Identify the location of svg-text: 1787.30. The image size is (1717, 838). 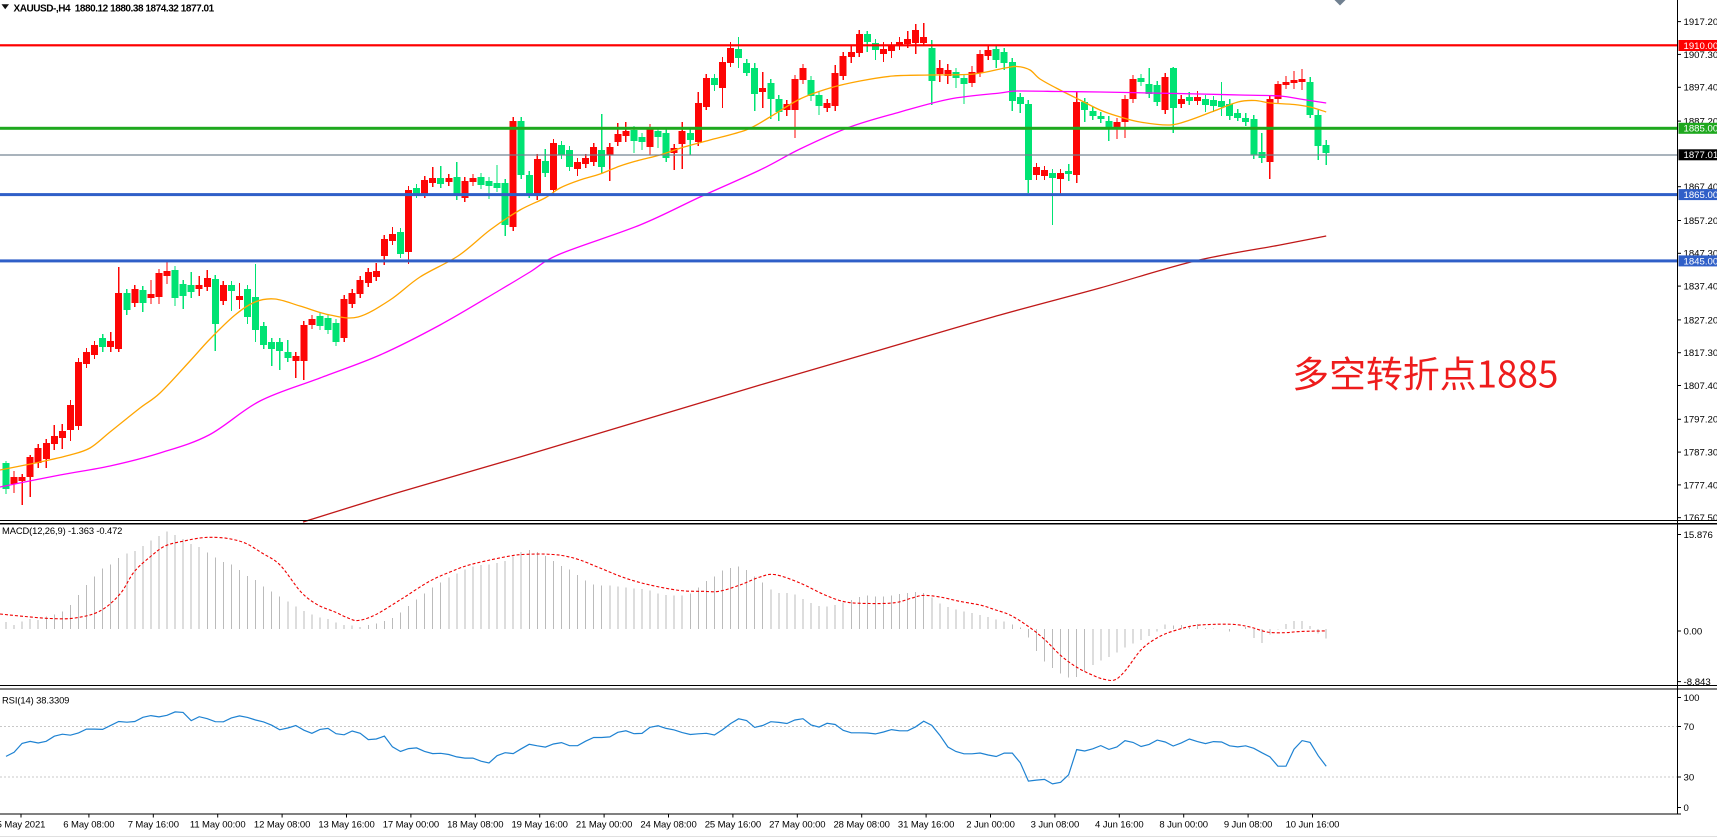
(1700, 453).